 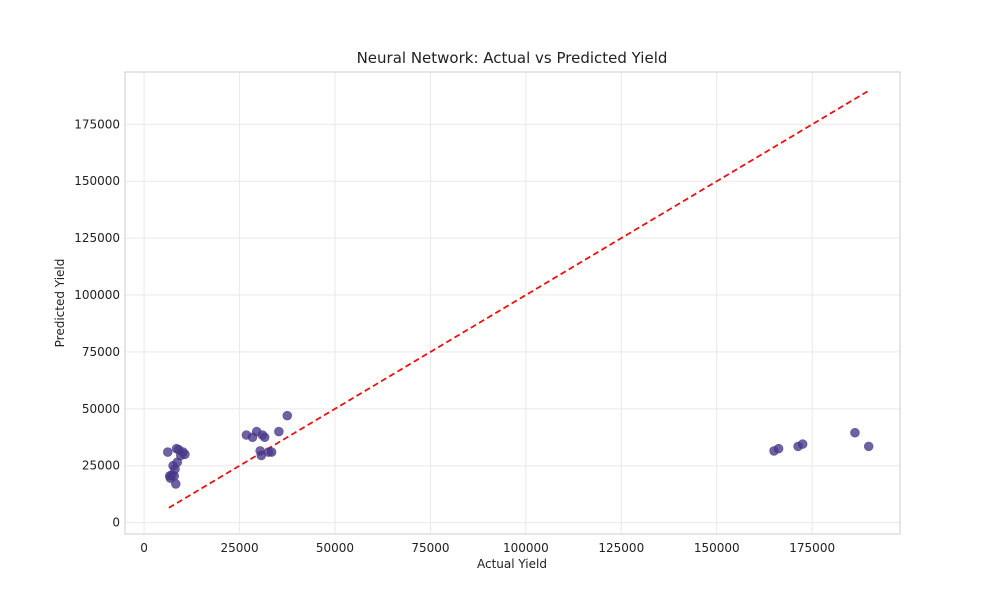 I want to click on y-tick-label: 125000, so click(x=97, y=238).